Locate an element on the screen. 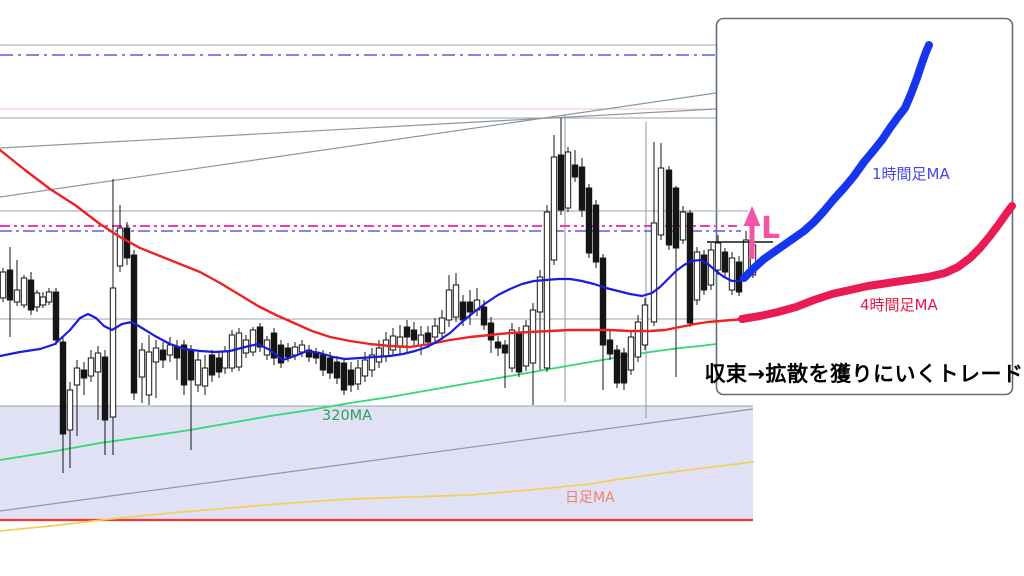 The image size is (1024, 576). support-zone-band is located at coordinates (376, 462).